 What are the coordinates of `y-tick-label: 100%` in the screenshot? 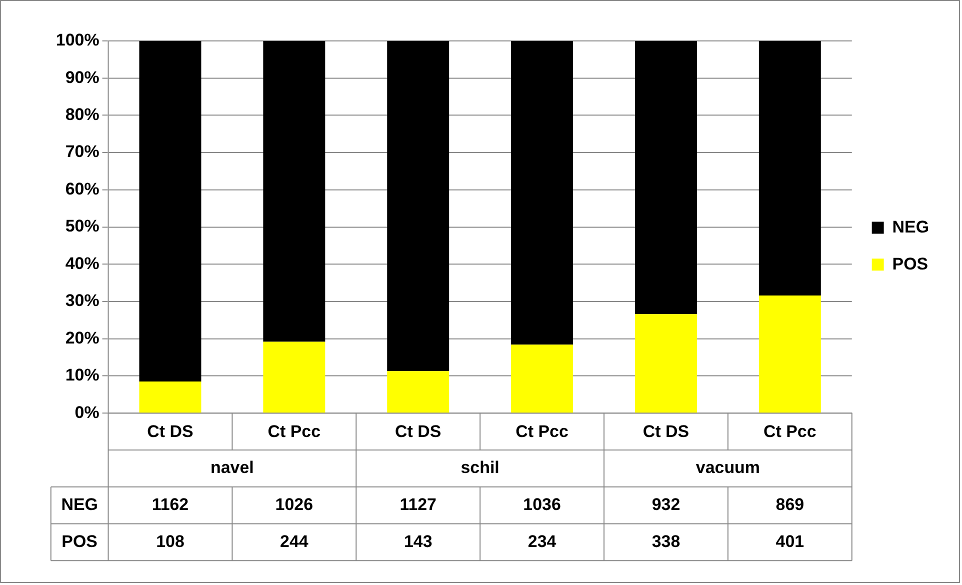 It's located at (78, 40).